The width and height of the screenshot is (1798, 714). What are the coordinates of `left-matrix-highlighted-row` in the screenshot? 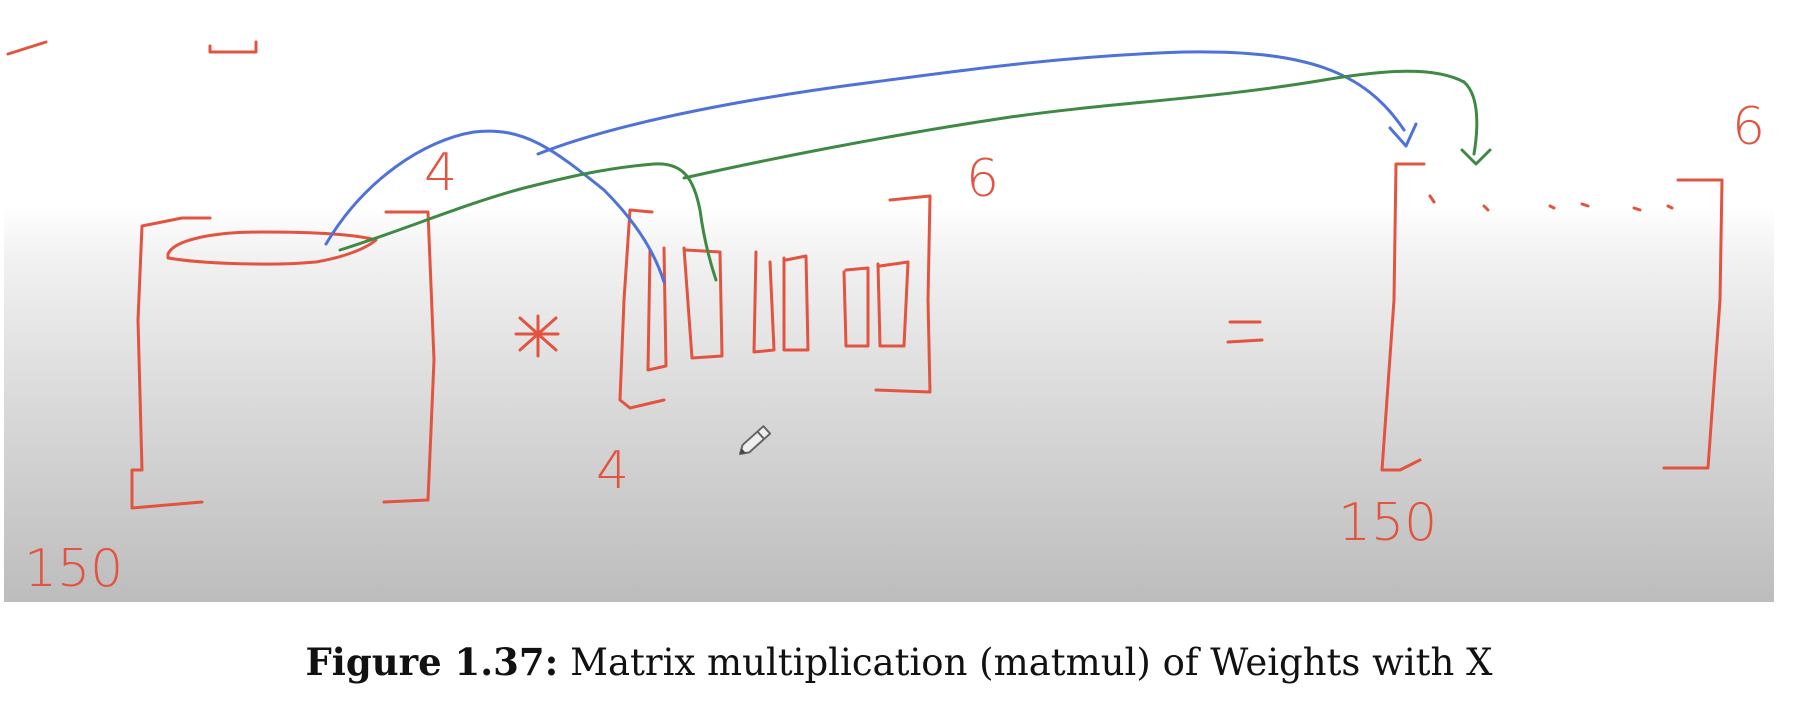 It's located at (272, 248).